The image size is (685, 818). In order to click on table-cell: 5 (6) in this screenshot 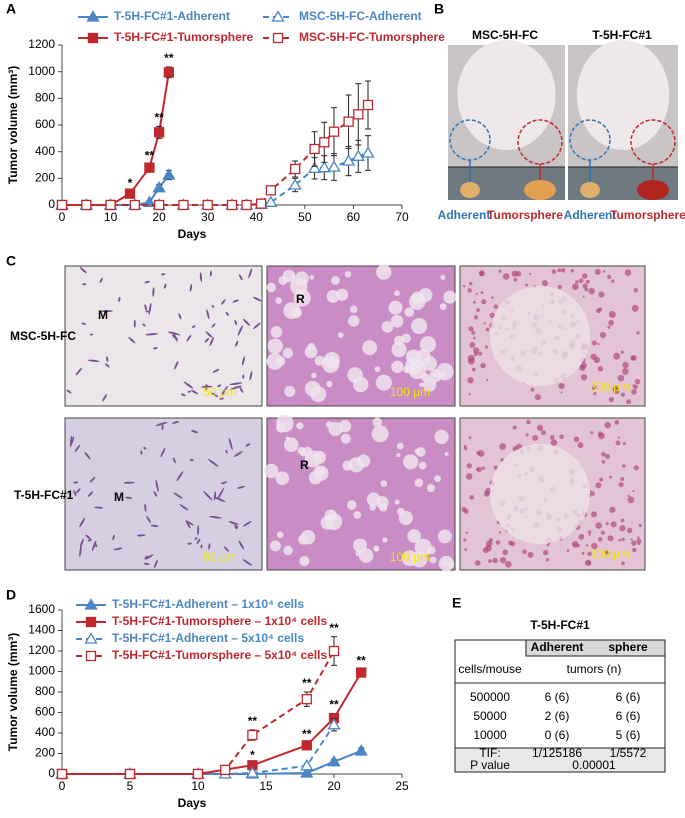, I will do `click(628, 735)`.